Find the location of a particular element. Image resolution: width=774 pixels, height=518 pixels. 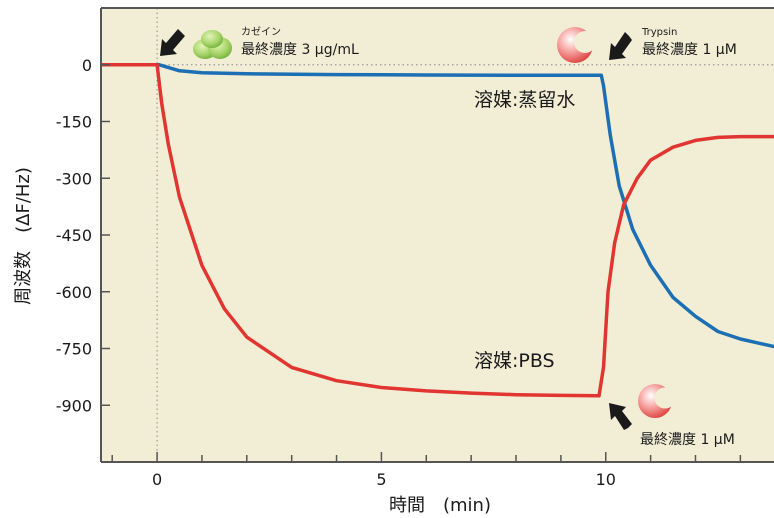

y-tick-label: -750 is located at coordinates (74, 349).